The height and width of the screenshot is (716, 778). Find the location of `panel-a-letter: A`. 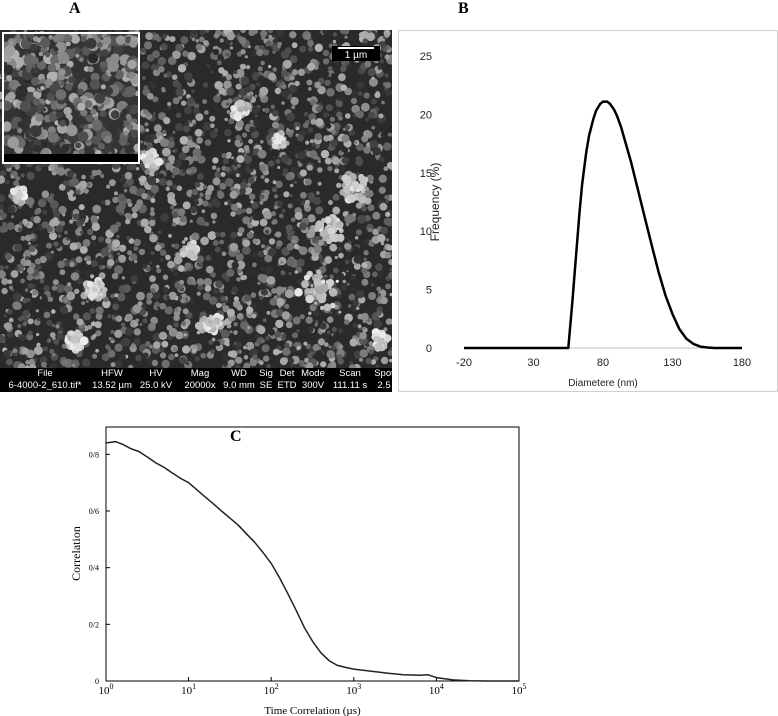

panel-a-letter: A is located at coordinates (75, 8).